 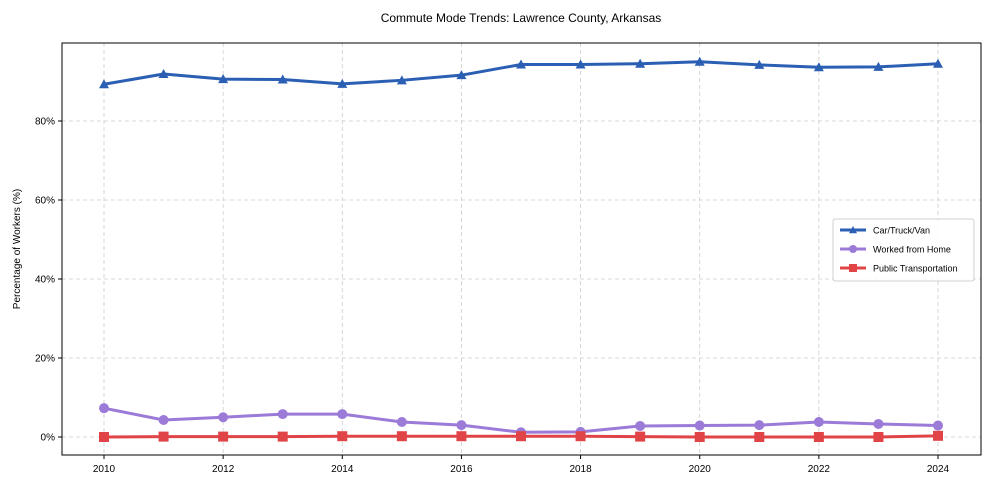 I want to click on y-axis-label: Percentage of Workers (%), so click(x=17, y=249).